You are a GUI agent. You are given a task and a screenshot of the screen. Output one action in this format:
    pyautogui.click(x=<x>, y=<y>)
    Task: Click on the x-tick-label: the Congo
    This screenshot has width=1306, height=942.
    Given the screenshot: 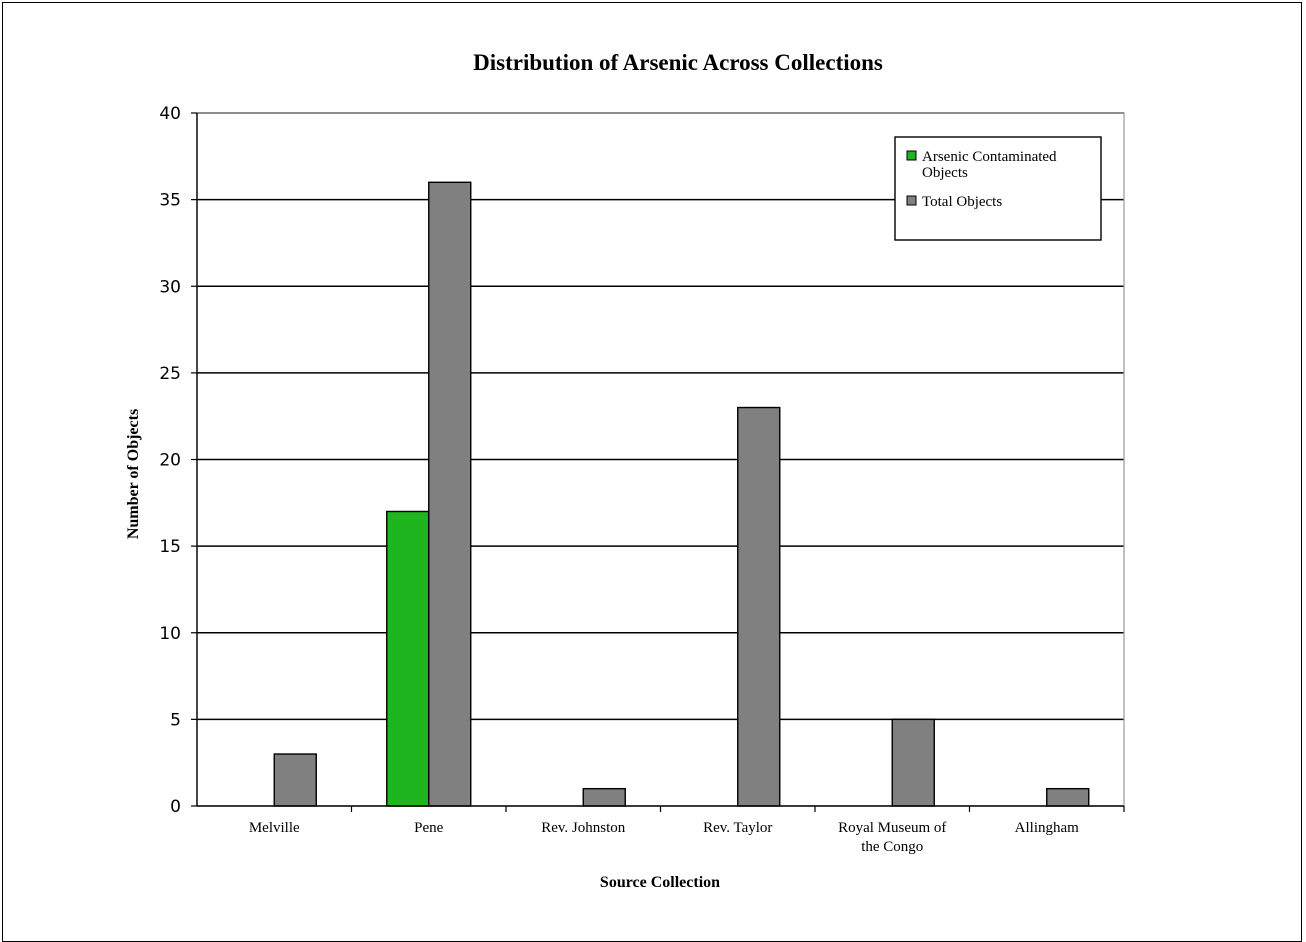 What is the action you would take?
    pyautogui.click(x=892, y=847)
    